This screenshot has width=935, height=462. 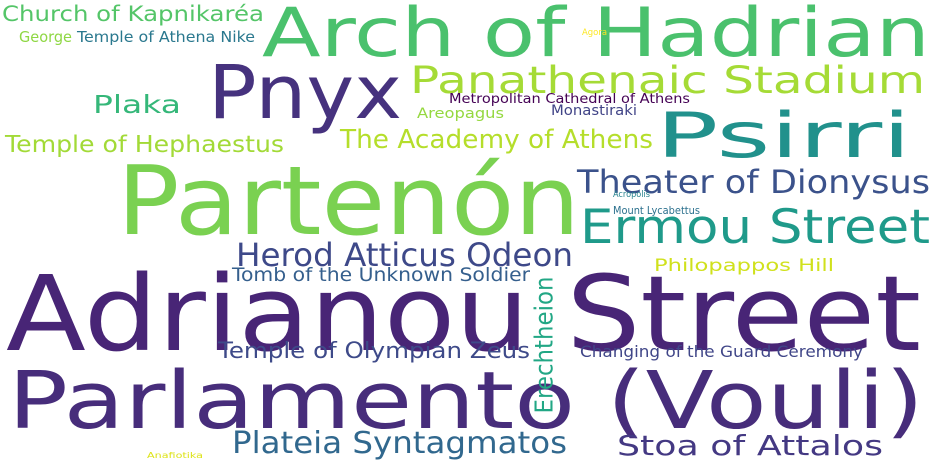 I want to click on word-temple-of-olympian-zeus: Temple of Olympian Zeus, so click(x=374, y=351).